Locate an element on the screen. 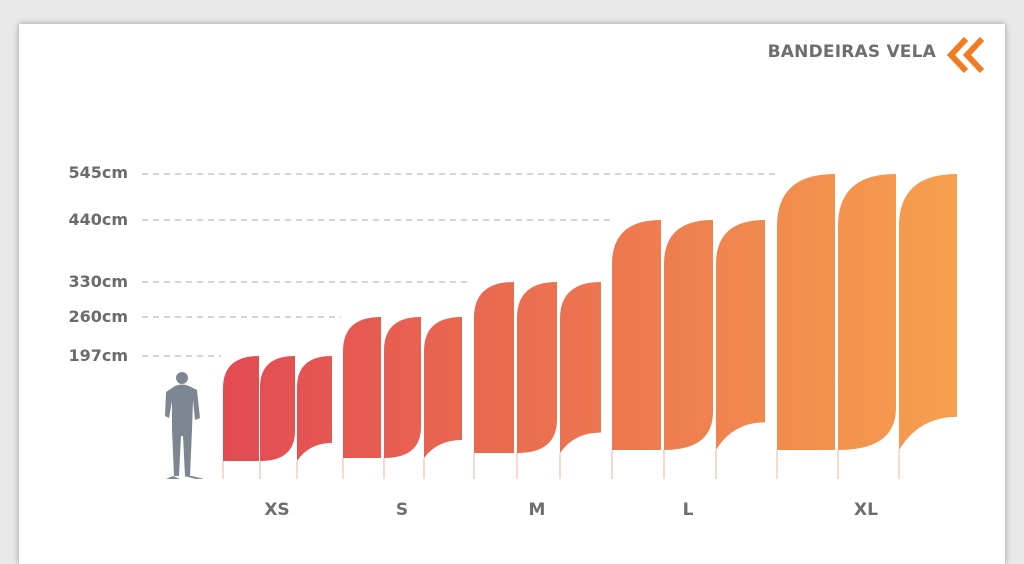 The height and width of the screenshot is (564, 1024). flag-s-straight is located at coordinates (362, 387).